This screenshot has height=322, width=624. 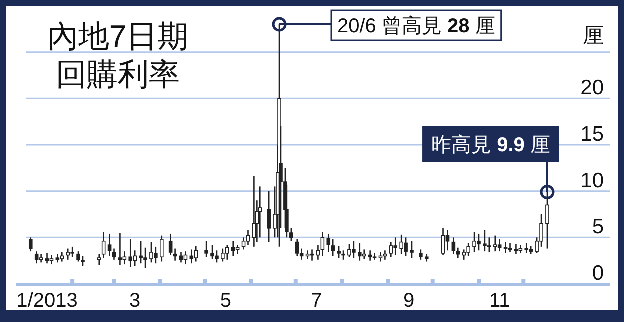 What do you see at coordinates (118, 55) in the screenshot?
I see `text: 內地7日期回購利率` at bounding box center [118, 55].